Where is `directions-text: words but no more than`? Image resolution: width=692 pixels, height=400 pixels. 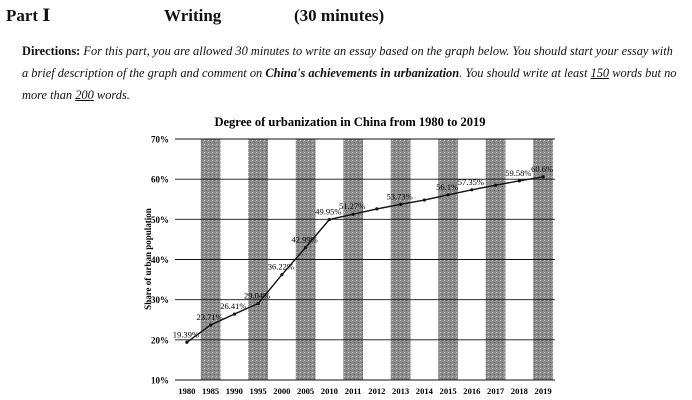
directions-text: words but no more than is located at coordinates (349, 84).